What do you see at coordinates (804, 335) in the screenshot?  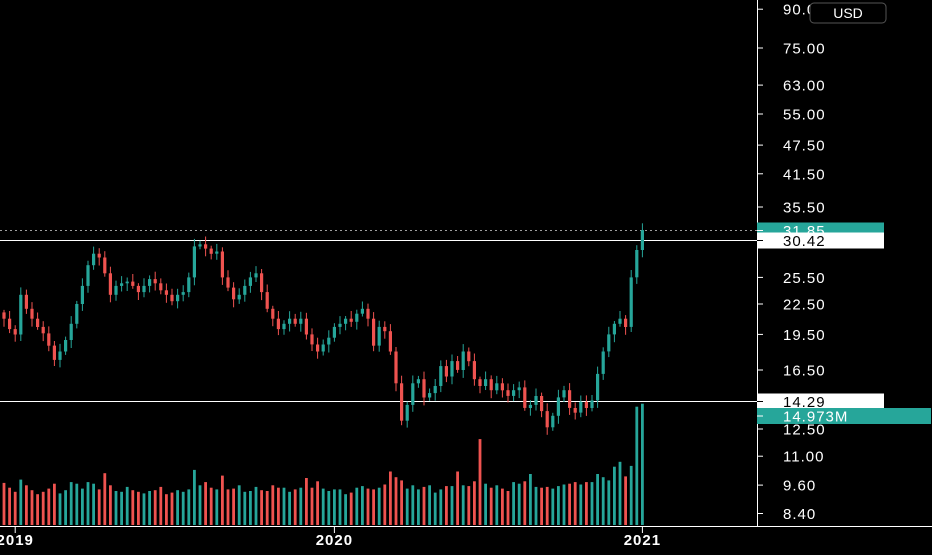 I see `y-tick-label: 19.50` at bounding box center [804, 335].